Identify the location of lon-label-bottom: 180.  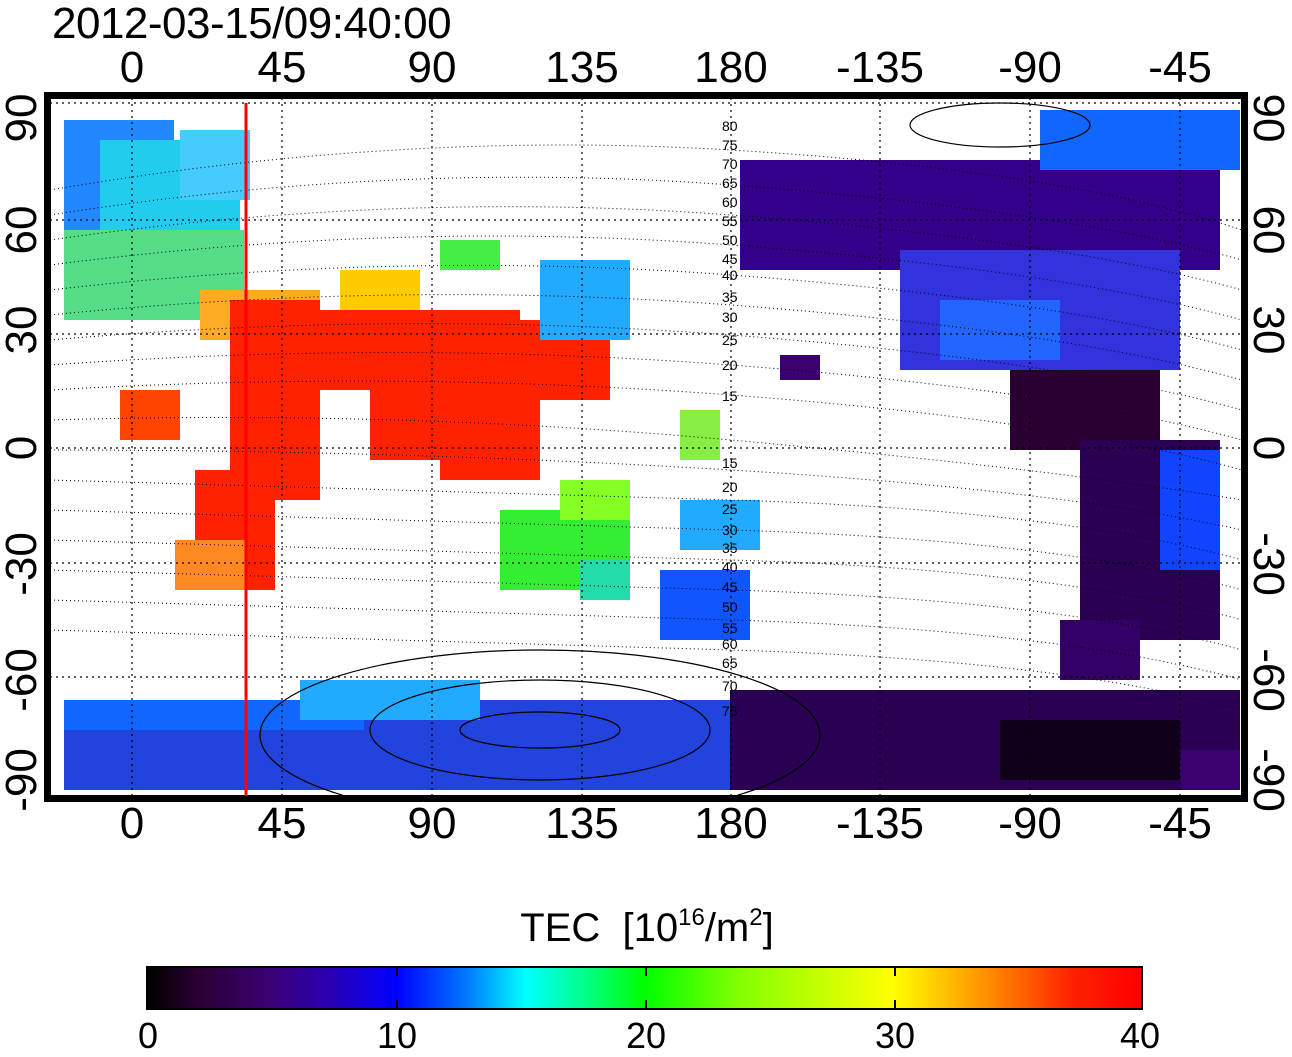
(731, 823).